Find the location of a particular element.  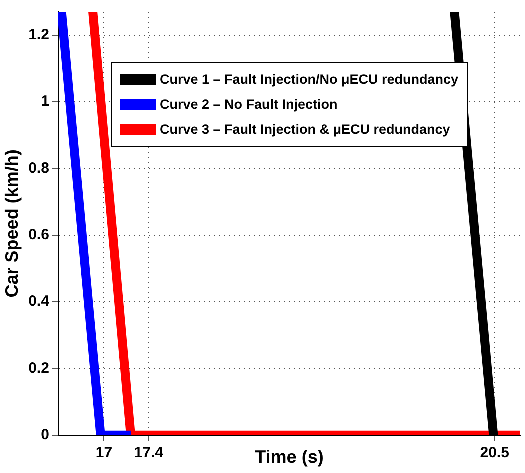

y-tick-label: 0.2 is located at coordinates (39, 368).